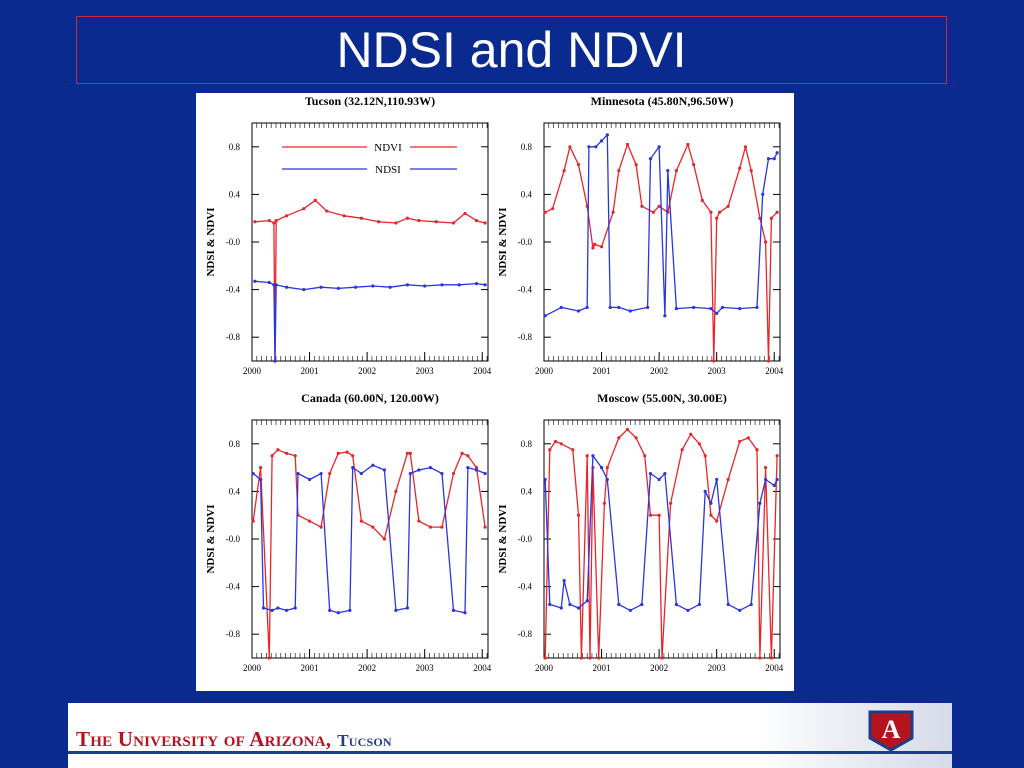 This screenshot has width=1024, height=768. What do you see at coordinates (510, 735) in the screenshot?
I see `university-footer: The University of Arizona, Tucson` at bounding box center [510, 735].